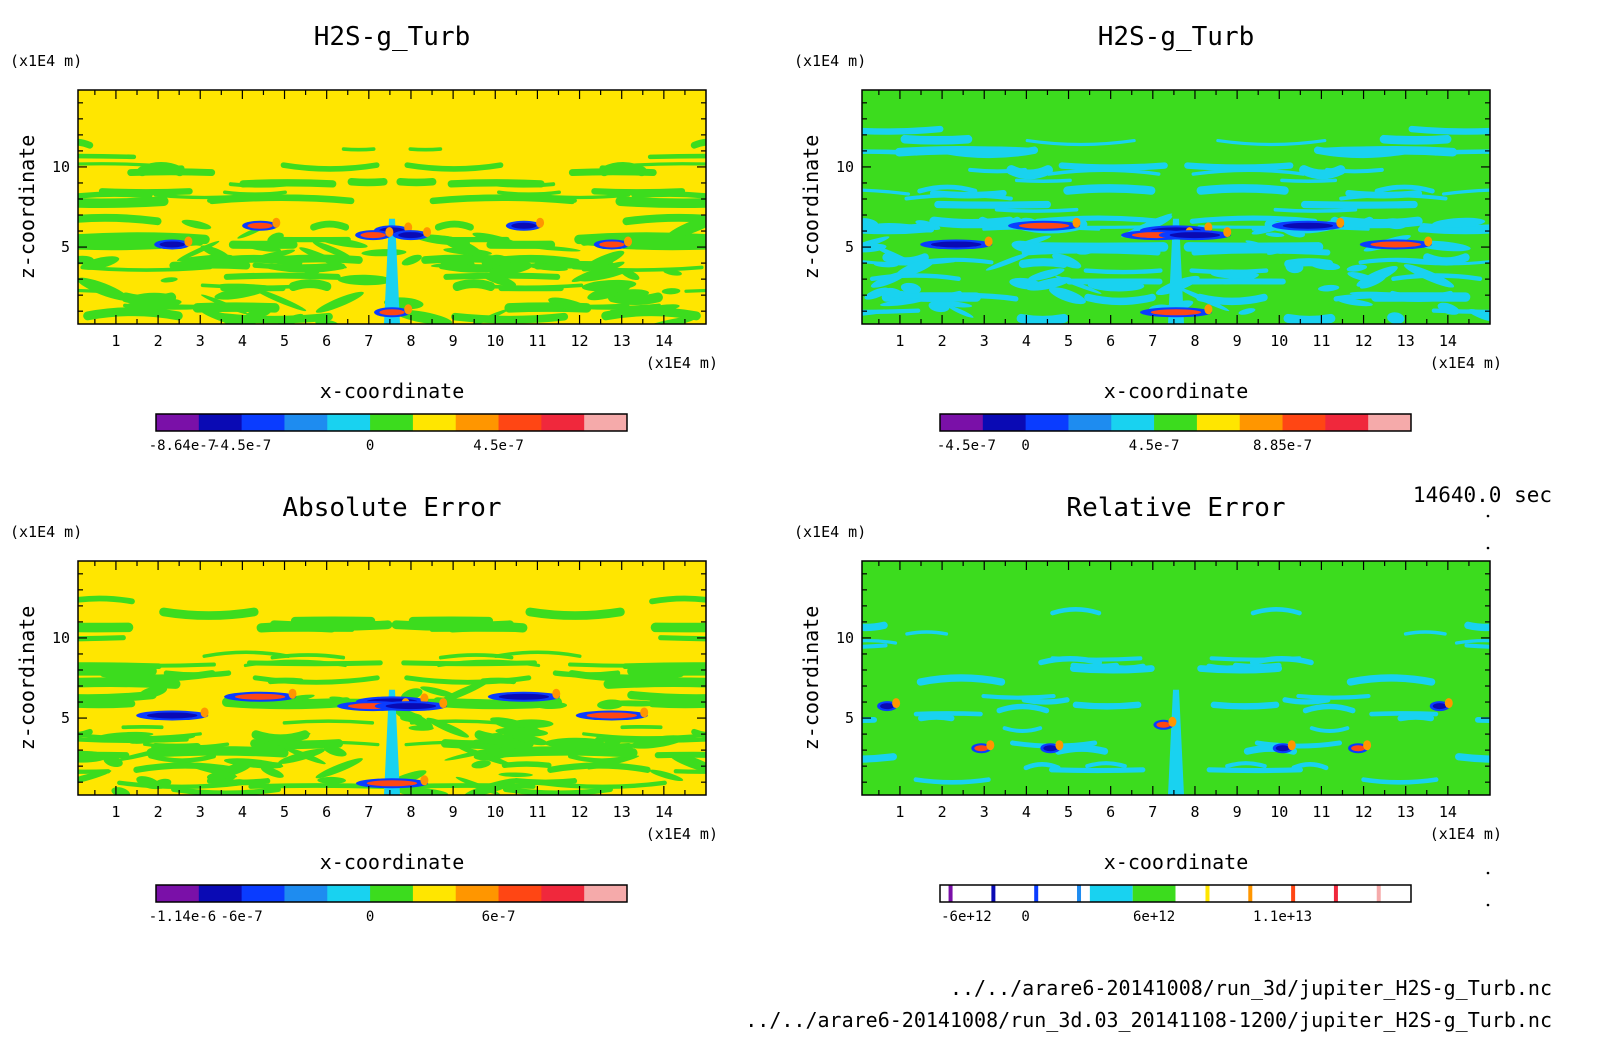 This screenshot has height=1054, width=1604. I want to click on plot-frame, so click(392, 207).